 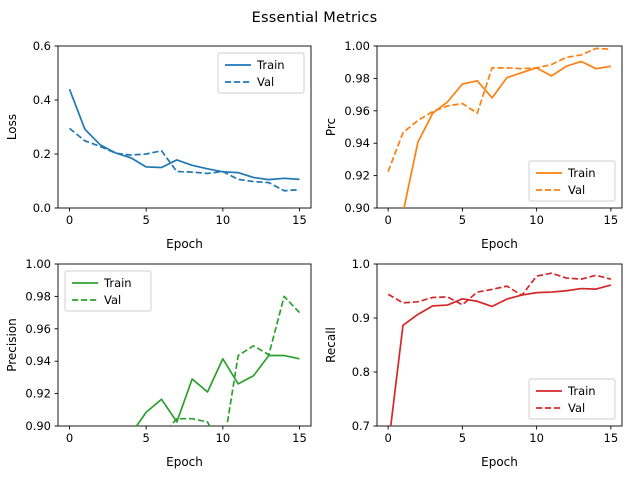 What do you see at coordinates (361, 372) in the screenshot?
I see `y-tick-label: 0.8` at bounding box center [361, 372].